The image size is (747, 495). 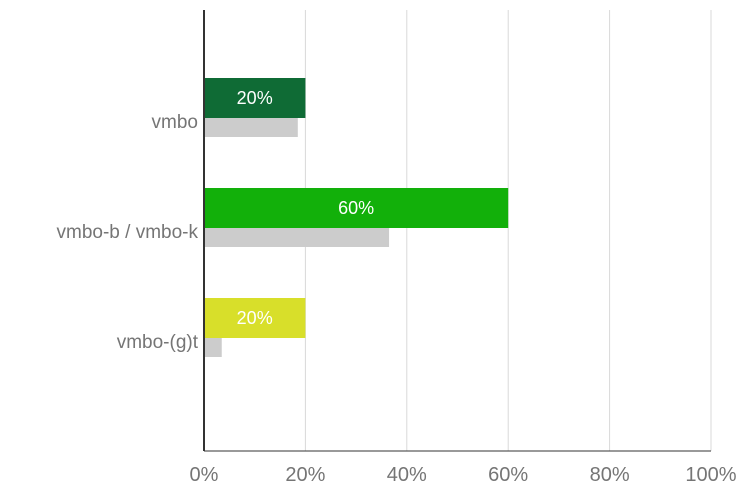 What do you see at coordinates (710, 475) in the screenshot?
I see `x-tick-label: 100%` at bounding box center [710, 475].